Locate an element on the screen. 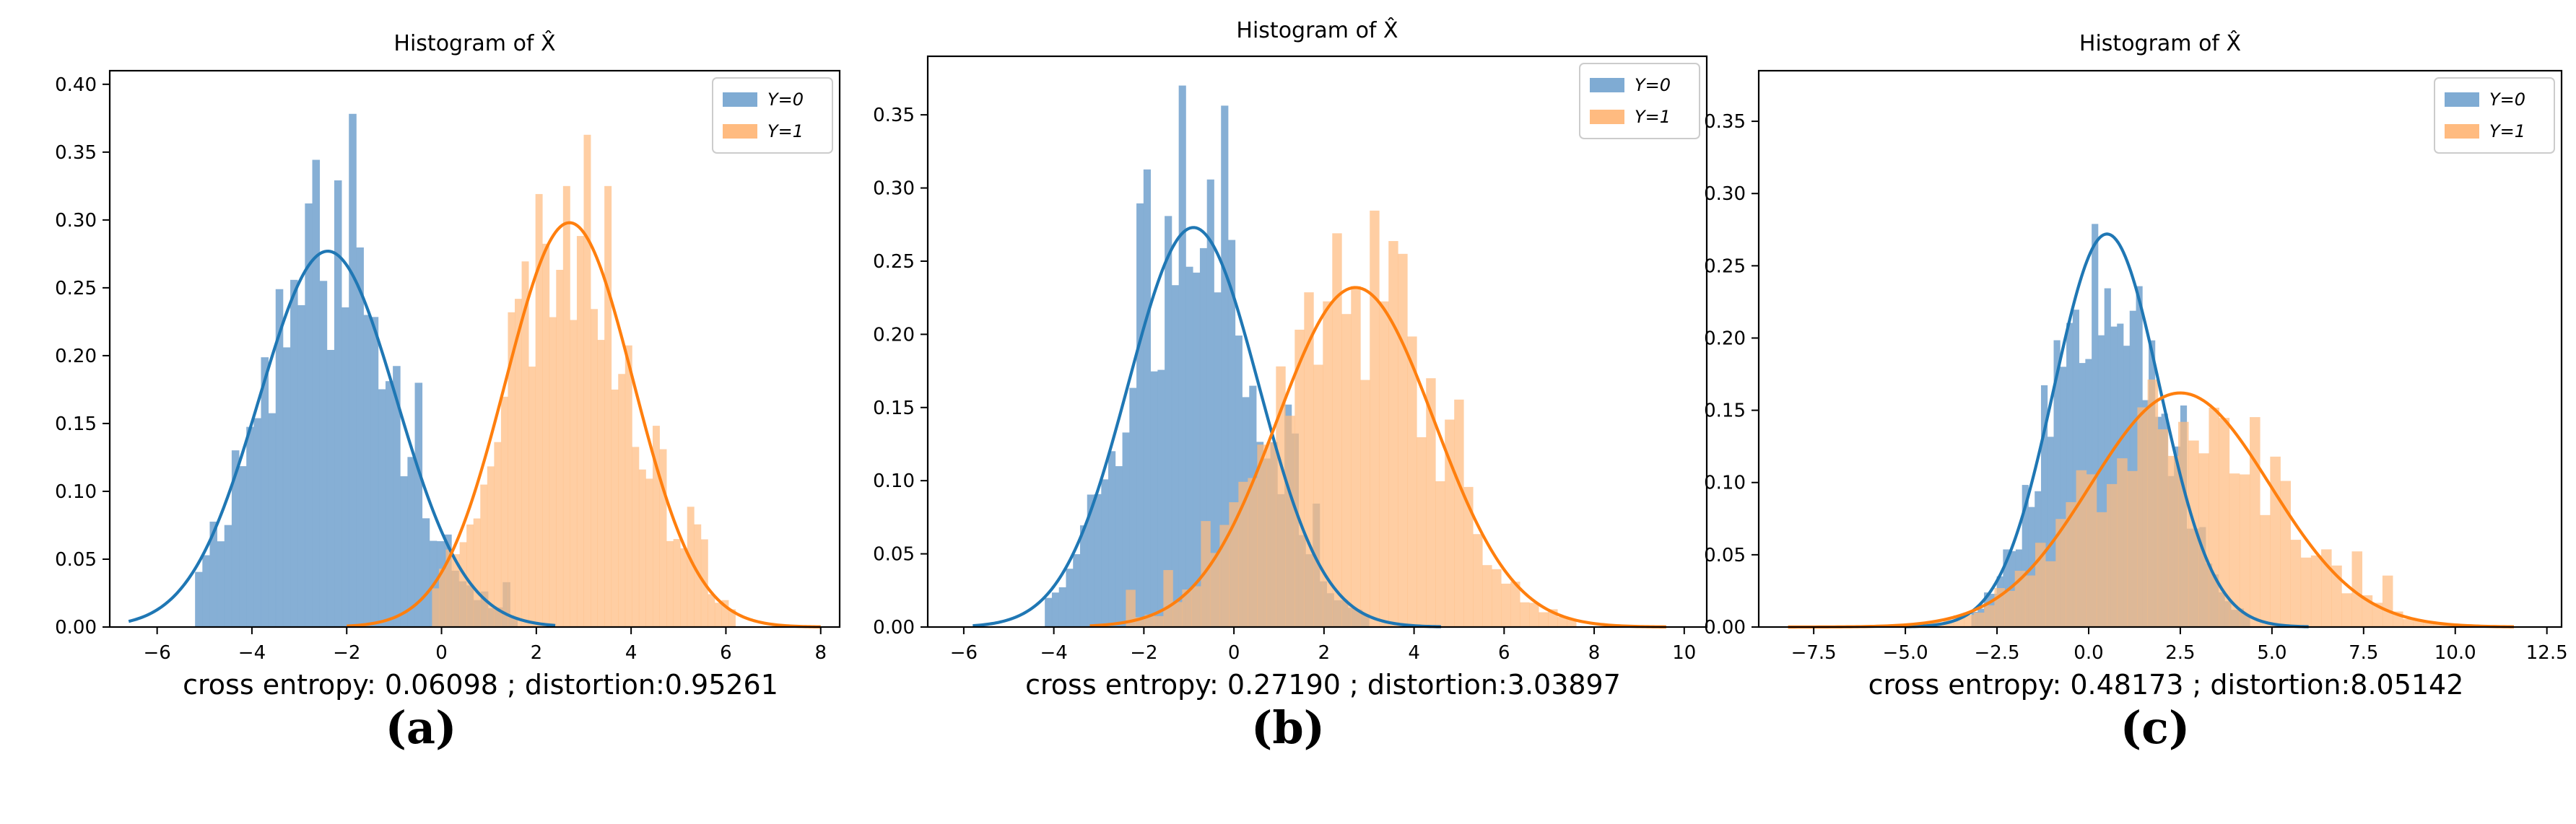  x-tick-label: −4 is located at coordinates (1053, 653).